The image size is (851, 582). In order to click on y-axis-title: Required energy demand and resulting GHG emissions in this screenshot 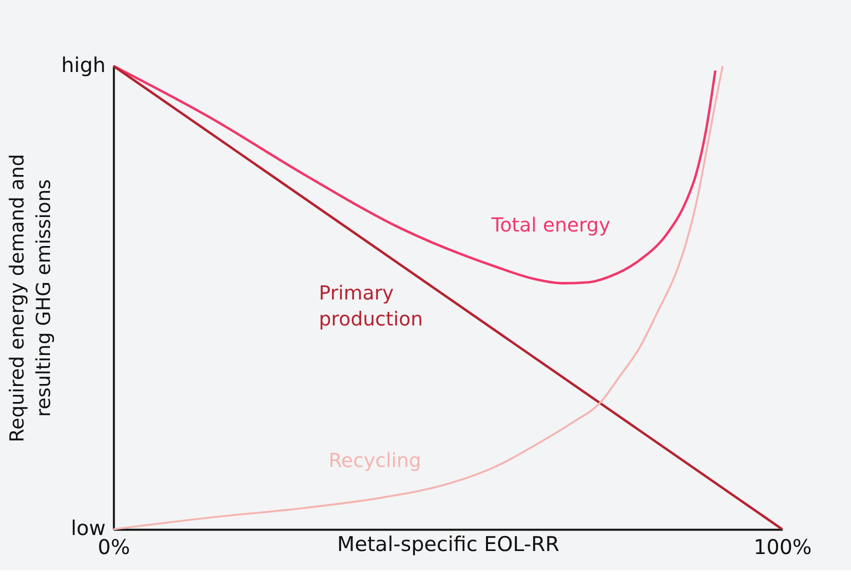, I will do `click(30, 298)`.